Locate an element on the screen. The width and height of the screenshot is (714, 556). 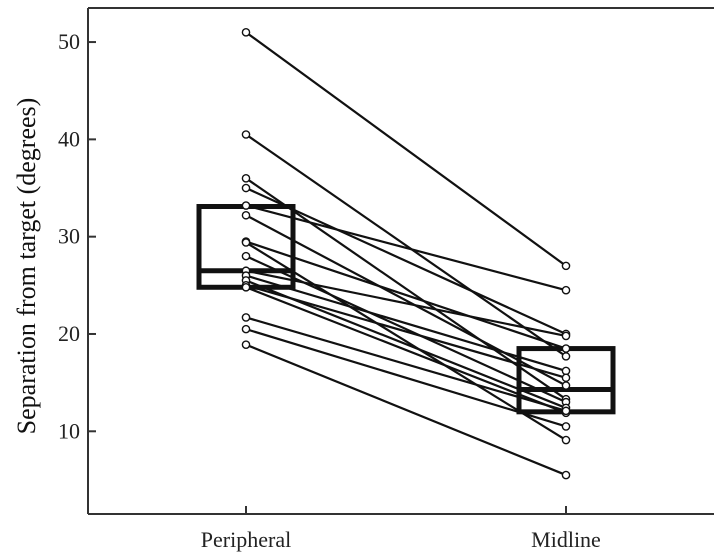
y-axis-label: Separation from target (degrees) is located at coordinates (26, 266).